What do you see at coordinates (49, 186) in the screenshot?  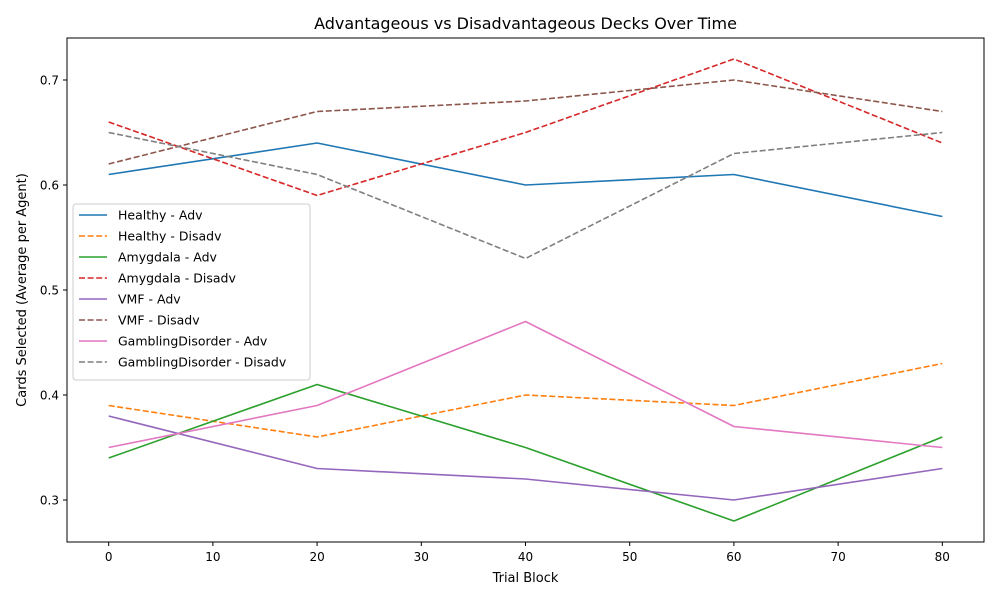 I see `y-tick-label-3: 0.6` at bounding box center [49, 186].